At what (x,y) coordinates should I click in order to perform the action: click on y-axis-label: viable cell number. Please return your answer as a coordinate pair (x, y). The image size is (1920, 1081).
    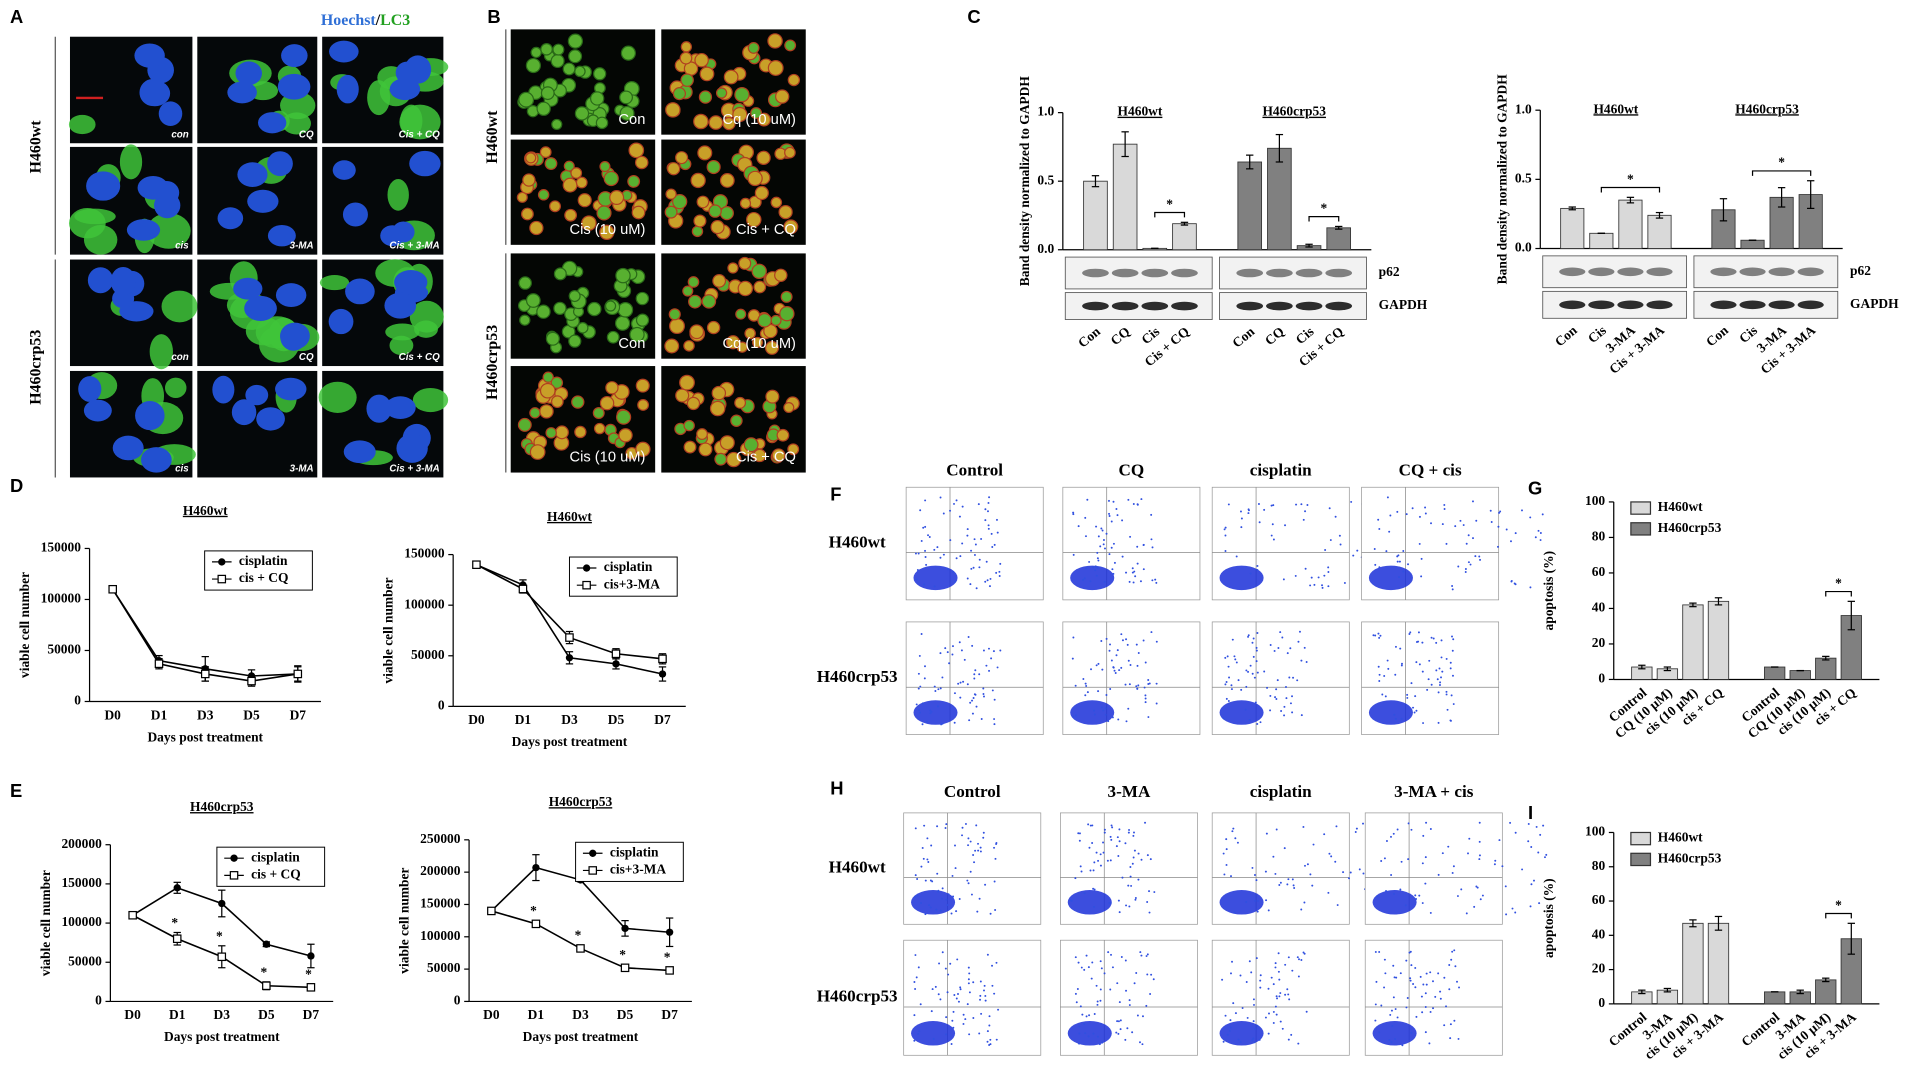
    Looking at the image, I should click on (388, 630).